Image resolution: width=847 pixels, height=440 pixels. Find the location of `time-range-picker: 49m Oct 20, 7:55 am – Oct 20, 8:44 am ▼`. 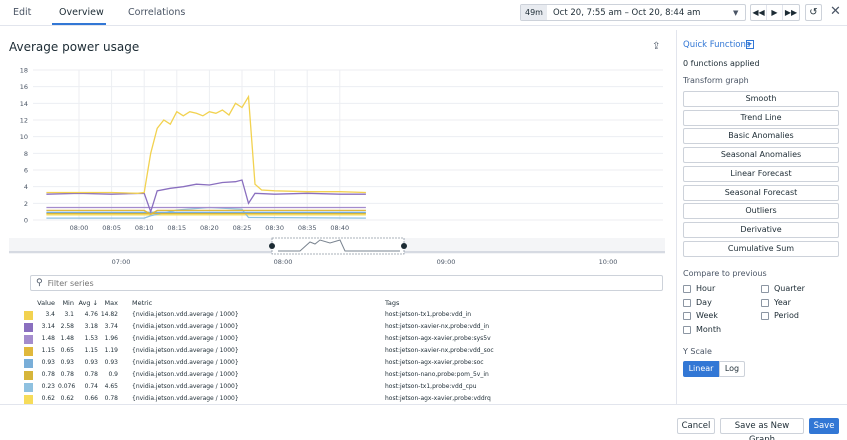

time-range-picker: 49m Oct 20, 7:55 am – Oct 20, 8:44 am ▼ is located at coordinates (633, 12).